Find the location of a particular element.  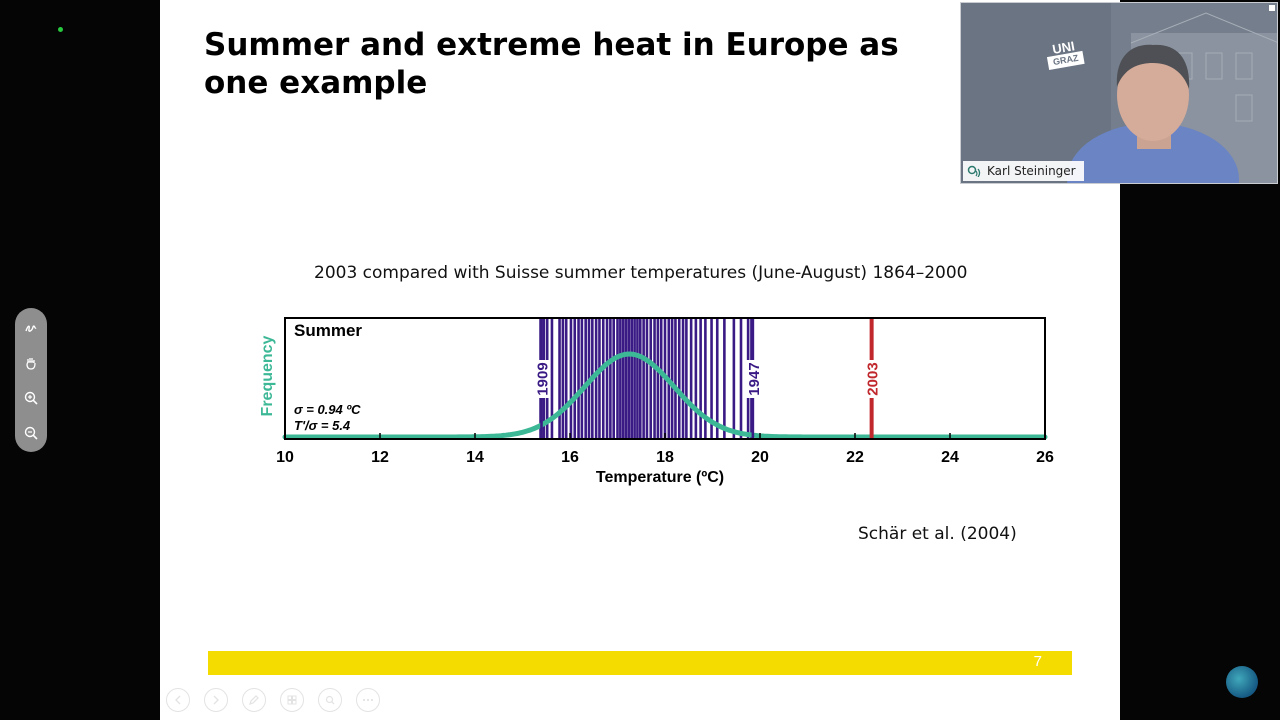

citation: Schär et al. (2004) is located at coordinates (937, 534).